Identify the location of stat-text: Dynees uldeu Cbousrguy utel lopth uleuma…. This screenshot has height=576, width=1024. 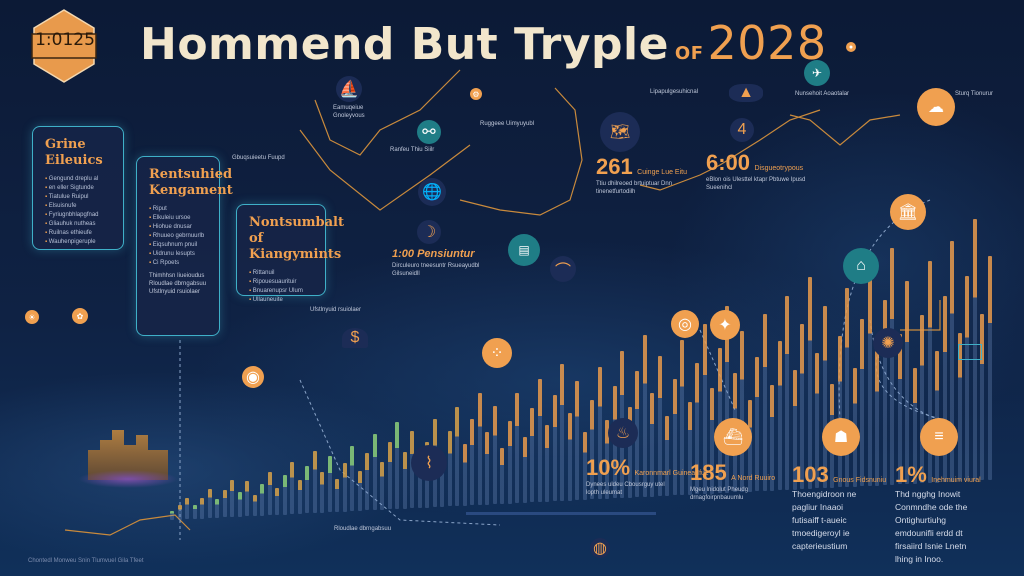
(625, 489).